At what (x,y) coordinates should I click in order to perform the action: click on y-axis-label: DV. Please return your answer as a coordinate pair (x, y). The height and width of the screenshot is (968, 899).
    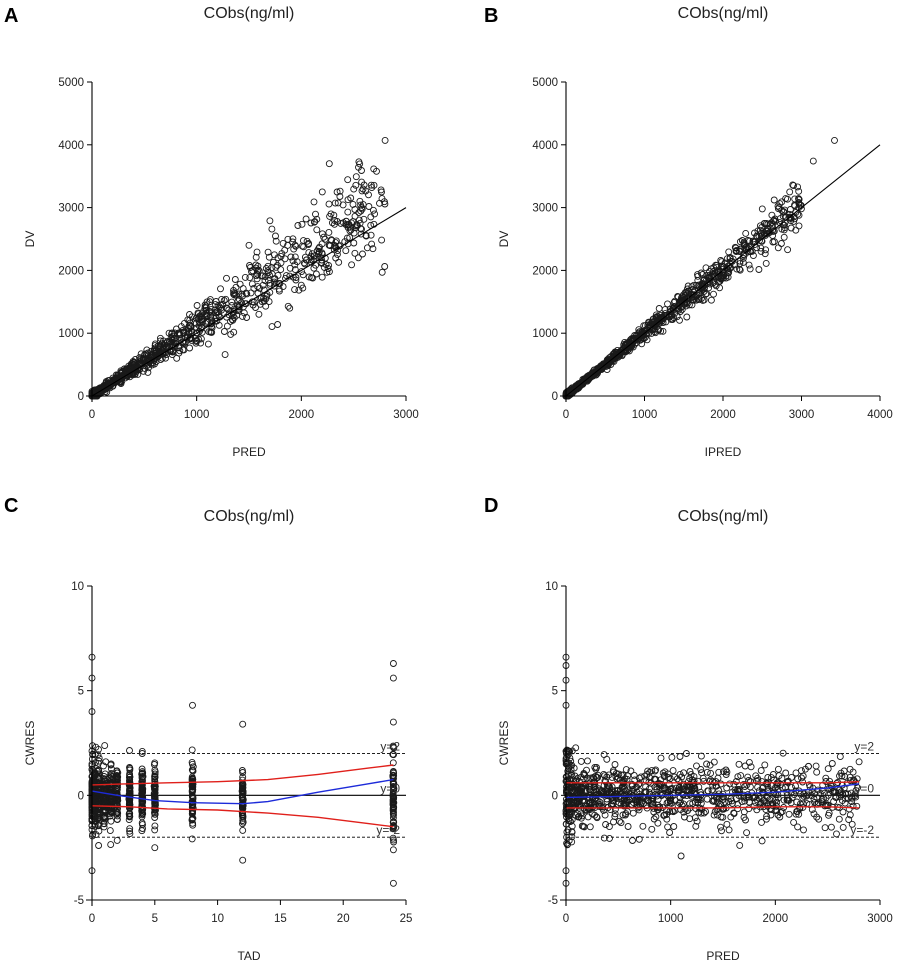
    Looking at the image, I should click on (504, 239).